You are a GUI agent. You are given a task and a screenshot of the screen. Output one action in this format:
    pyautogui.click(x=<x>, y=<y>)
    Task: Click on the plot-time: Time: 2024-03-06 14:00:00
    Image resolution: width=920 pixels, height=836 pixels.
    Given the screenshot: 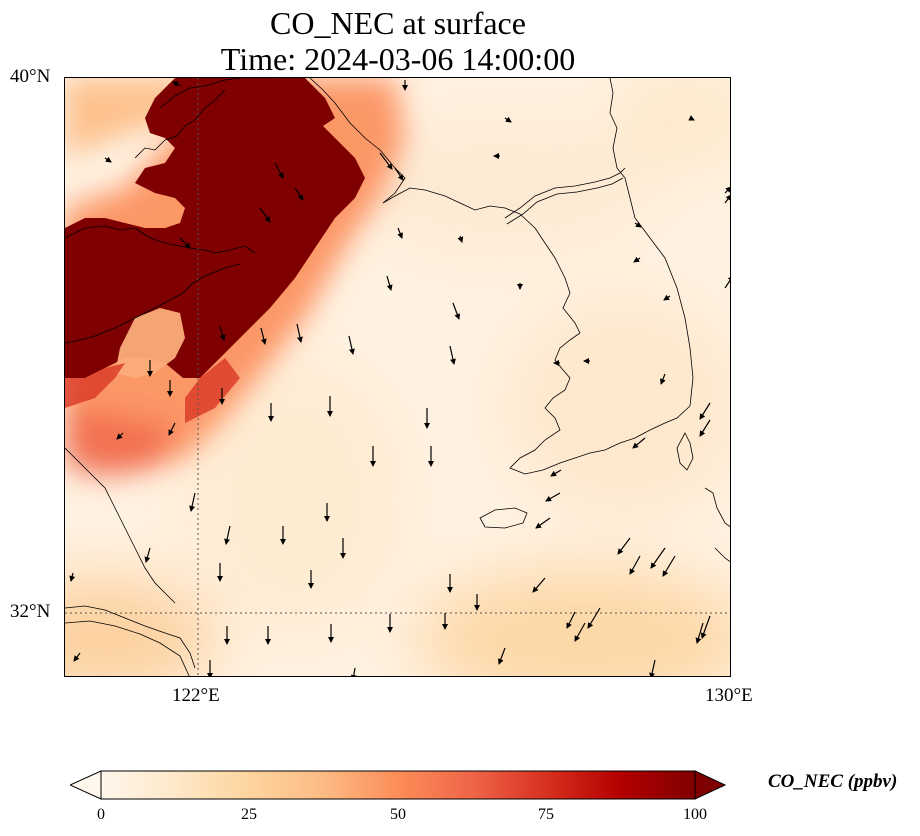 What is the action you would take?
    pyautogui.click(x=398, y=59)
    